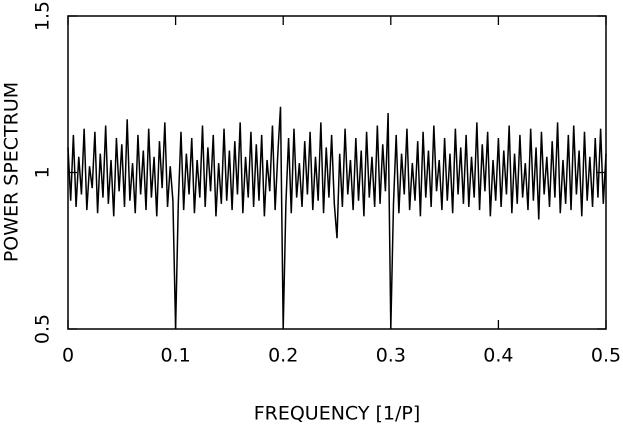  I want to click on x-tick-label: 0.3, so click(391, 356).